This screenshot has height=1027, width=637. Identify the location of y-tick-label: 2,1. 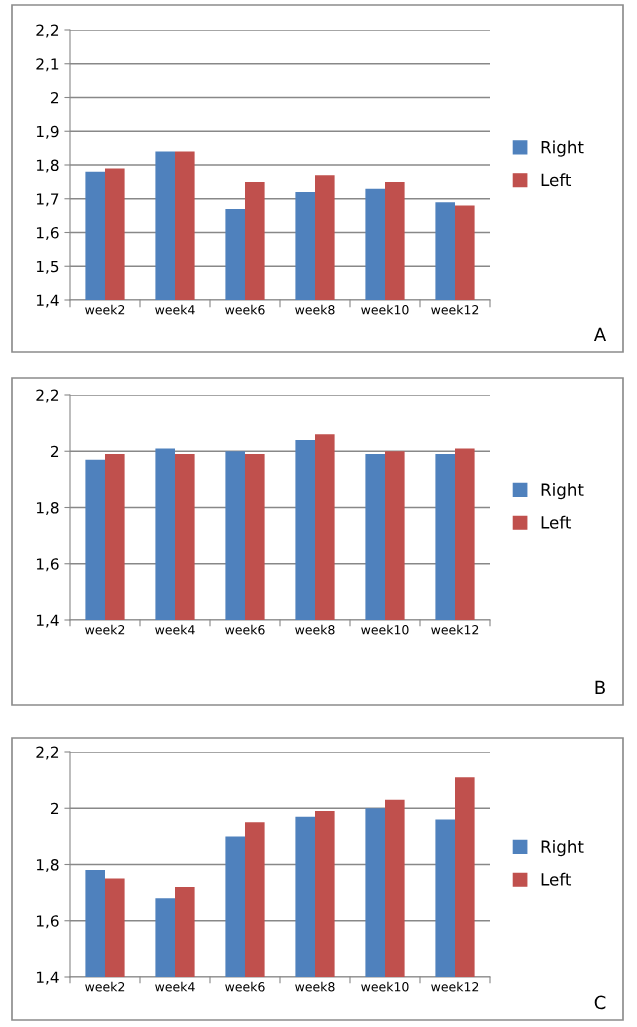
(47, 65).